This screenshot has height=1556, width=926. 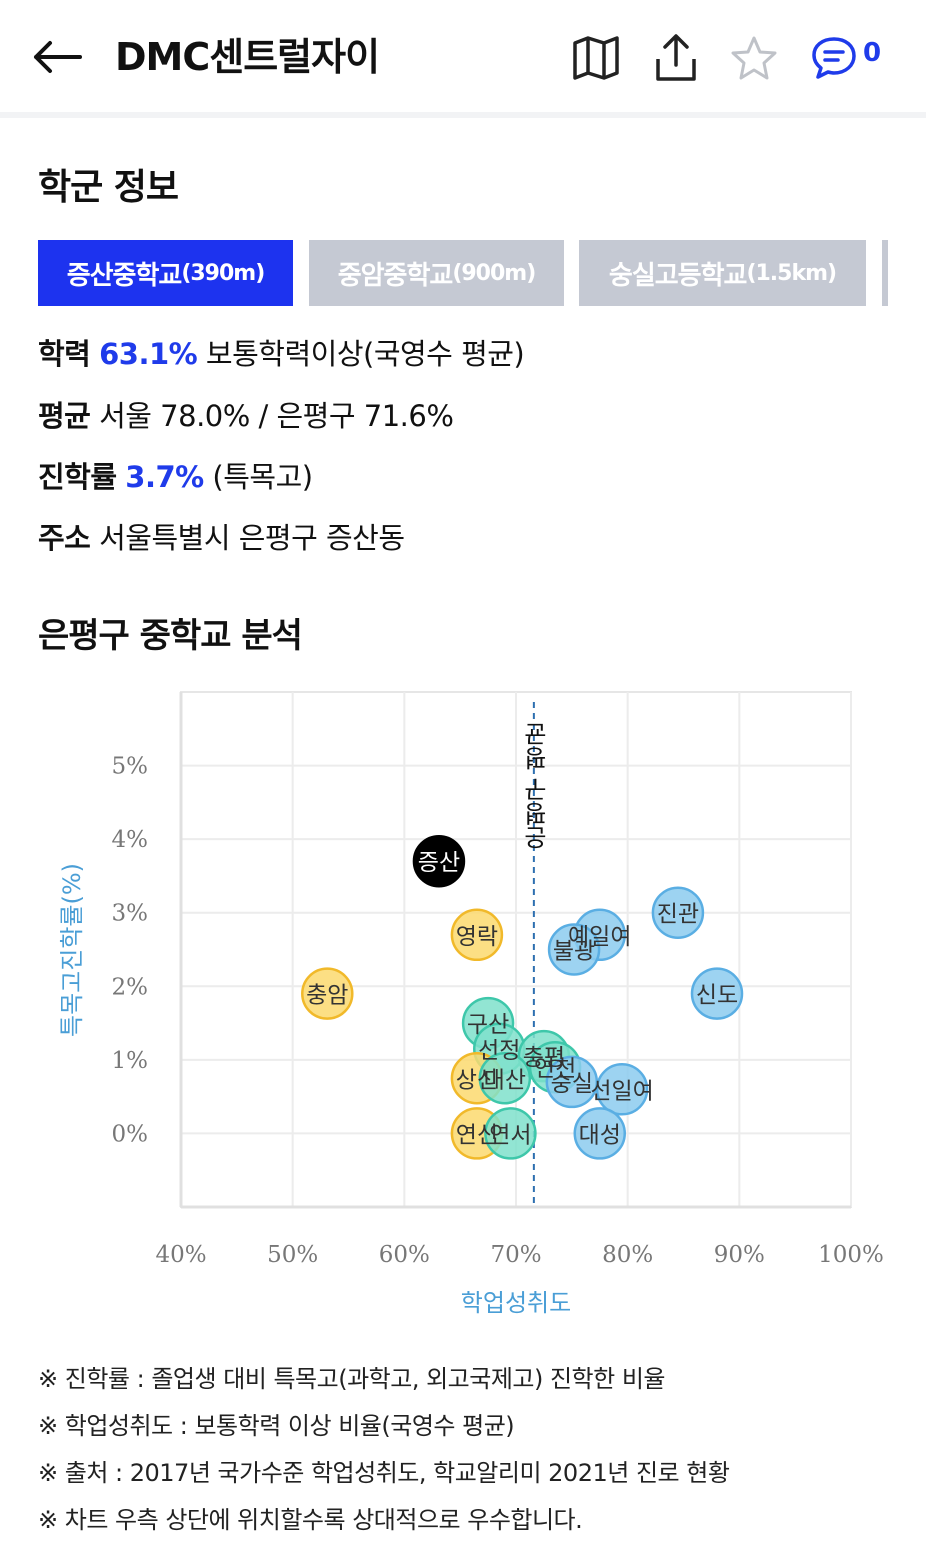 What do you see at coordinates (365, 354) in the screenshot?
I see `achievement-desc: 보통학력이상(국영수 평균)` at bounding box center [365, 354].